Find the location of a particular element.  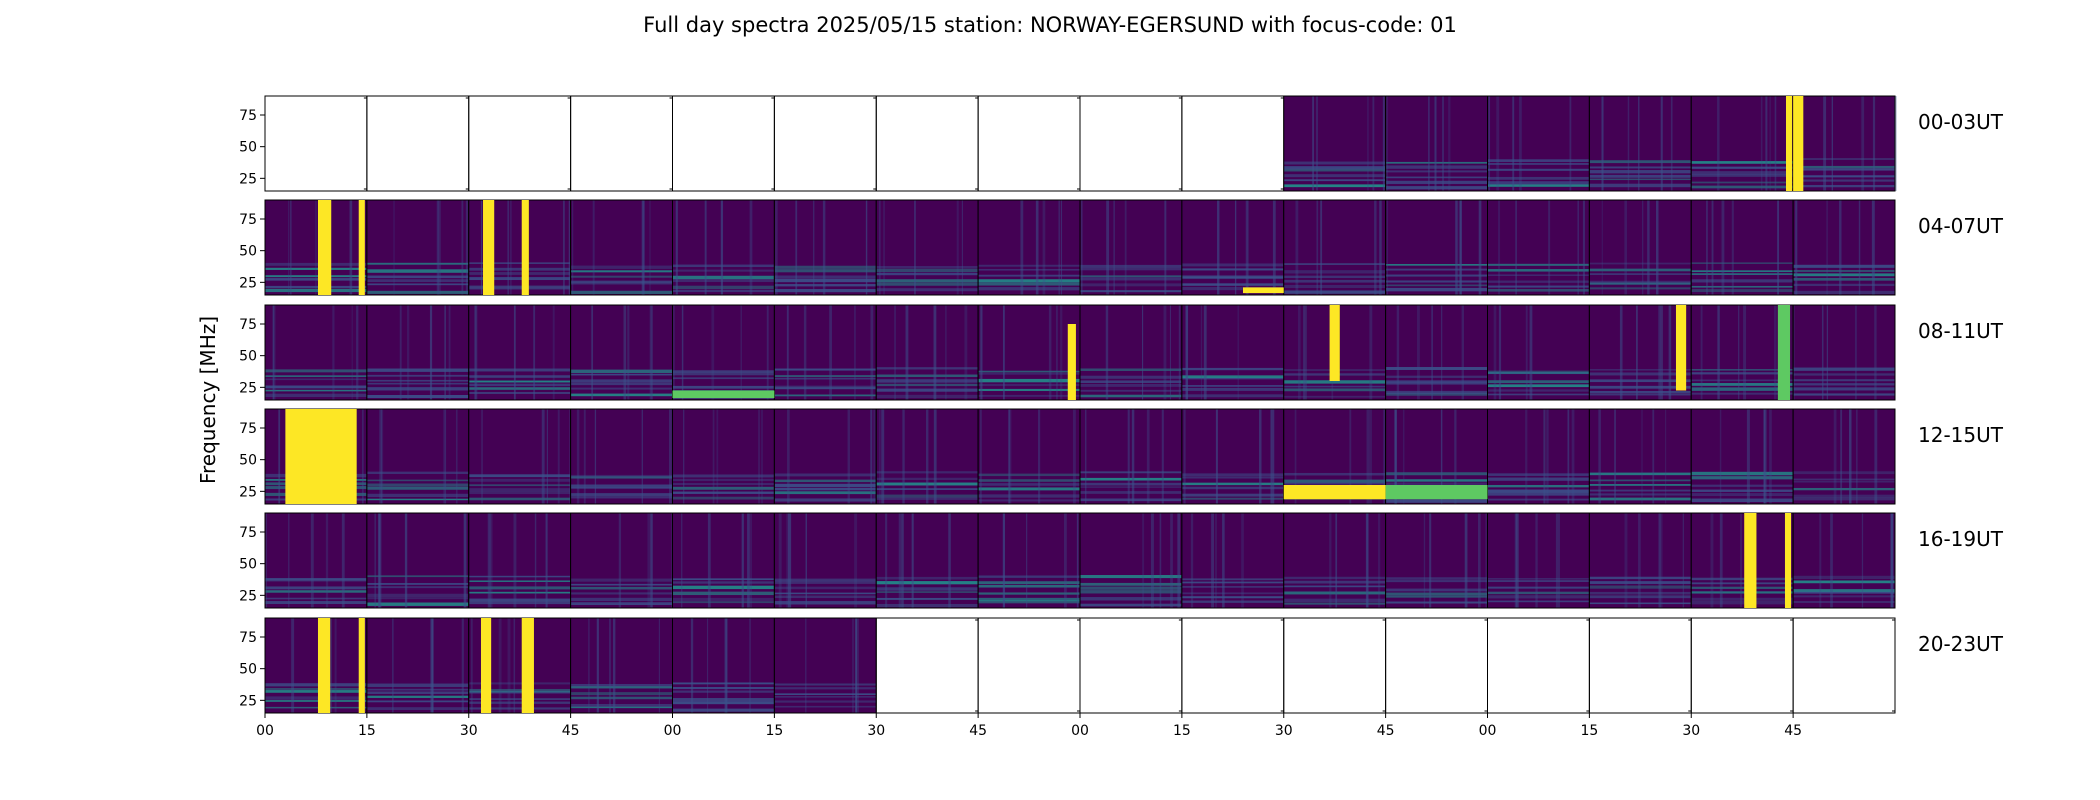

x-tick-label: 30 is located at coordinates (876, 731).